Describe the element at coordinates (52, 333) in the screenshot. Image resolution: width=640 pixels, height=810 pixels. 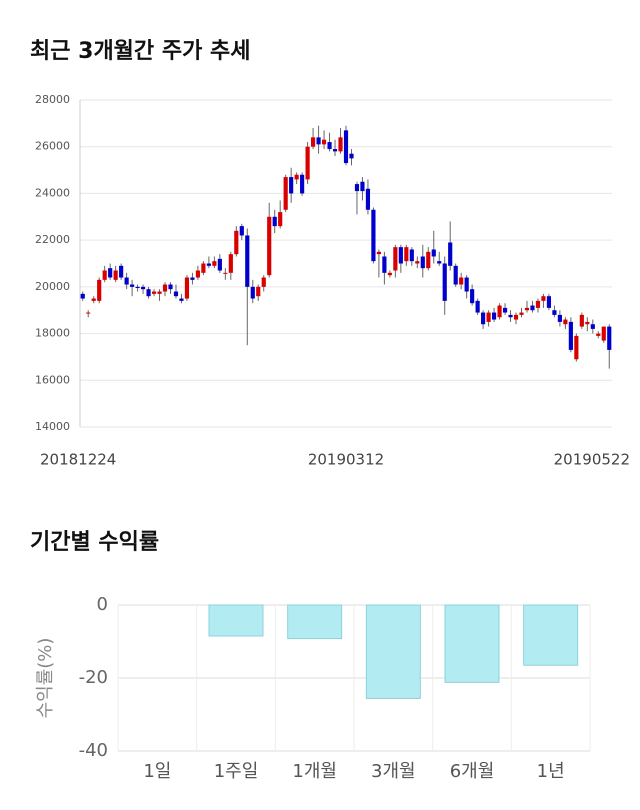
I see `y-tick-label: 18000` at that location.